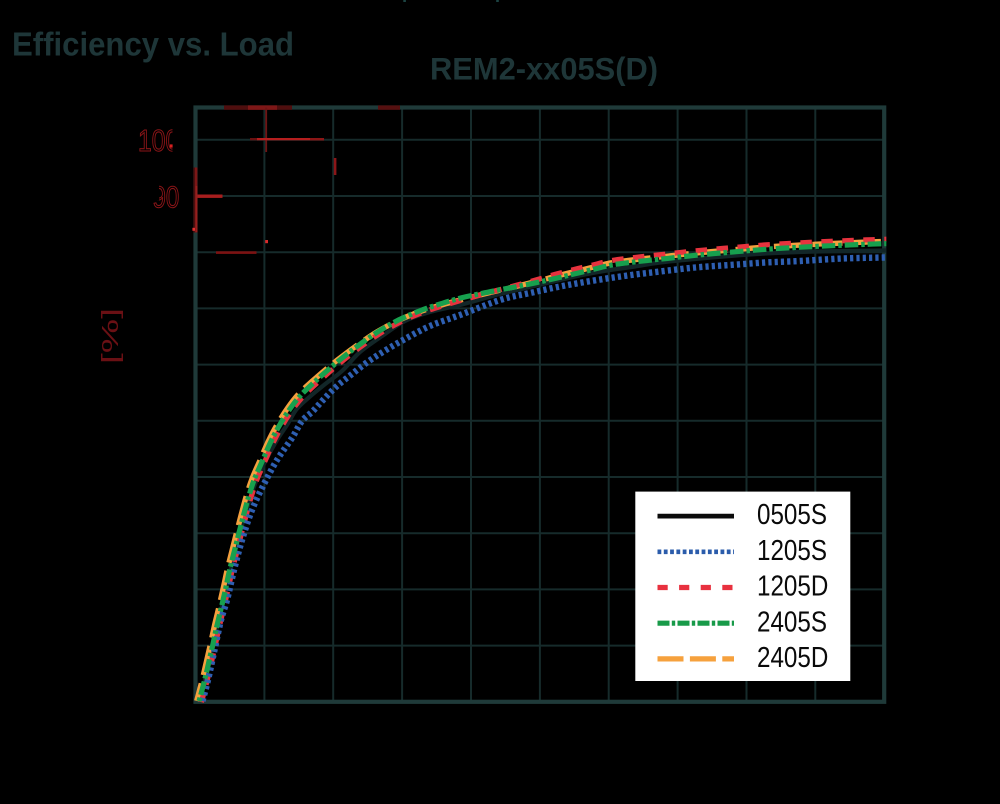 This screenshot has width=1000, height=804. I want to click on svg-text: 1205D, so click(792, 586).